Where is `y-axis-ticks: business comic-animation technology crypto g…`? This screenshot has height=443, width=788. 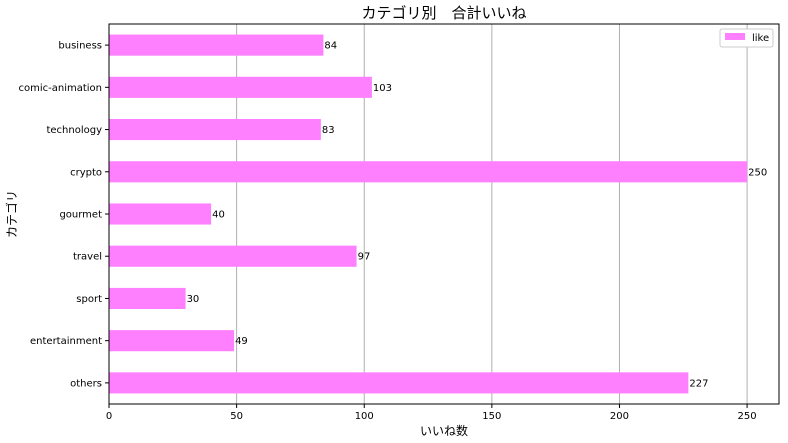
y-axis-ticks: business comic-animation technology crypto g… is located at coordinates (63, 215).